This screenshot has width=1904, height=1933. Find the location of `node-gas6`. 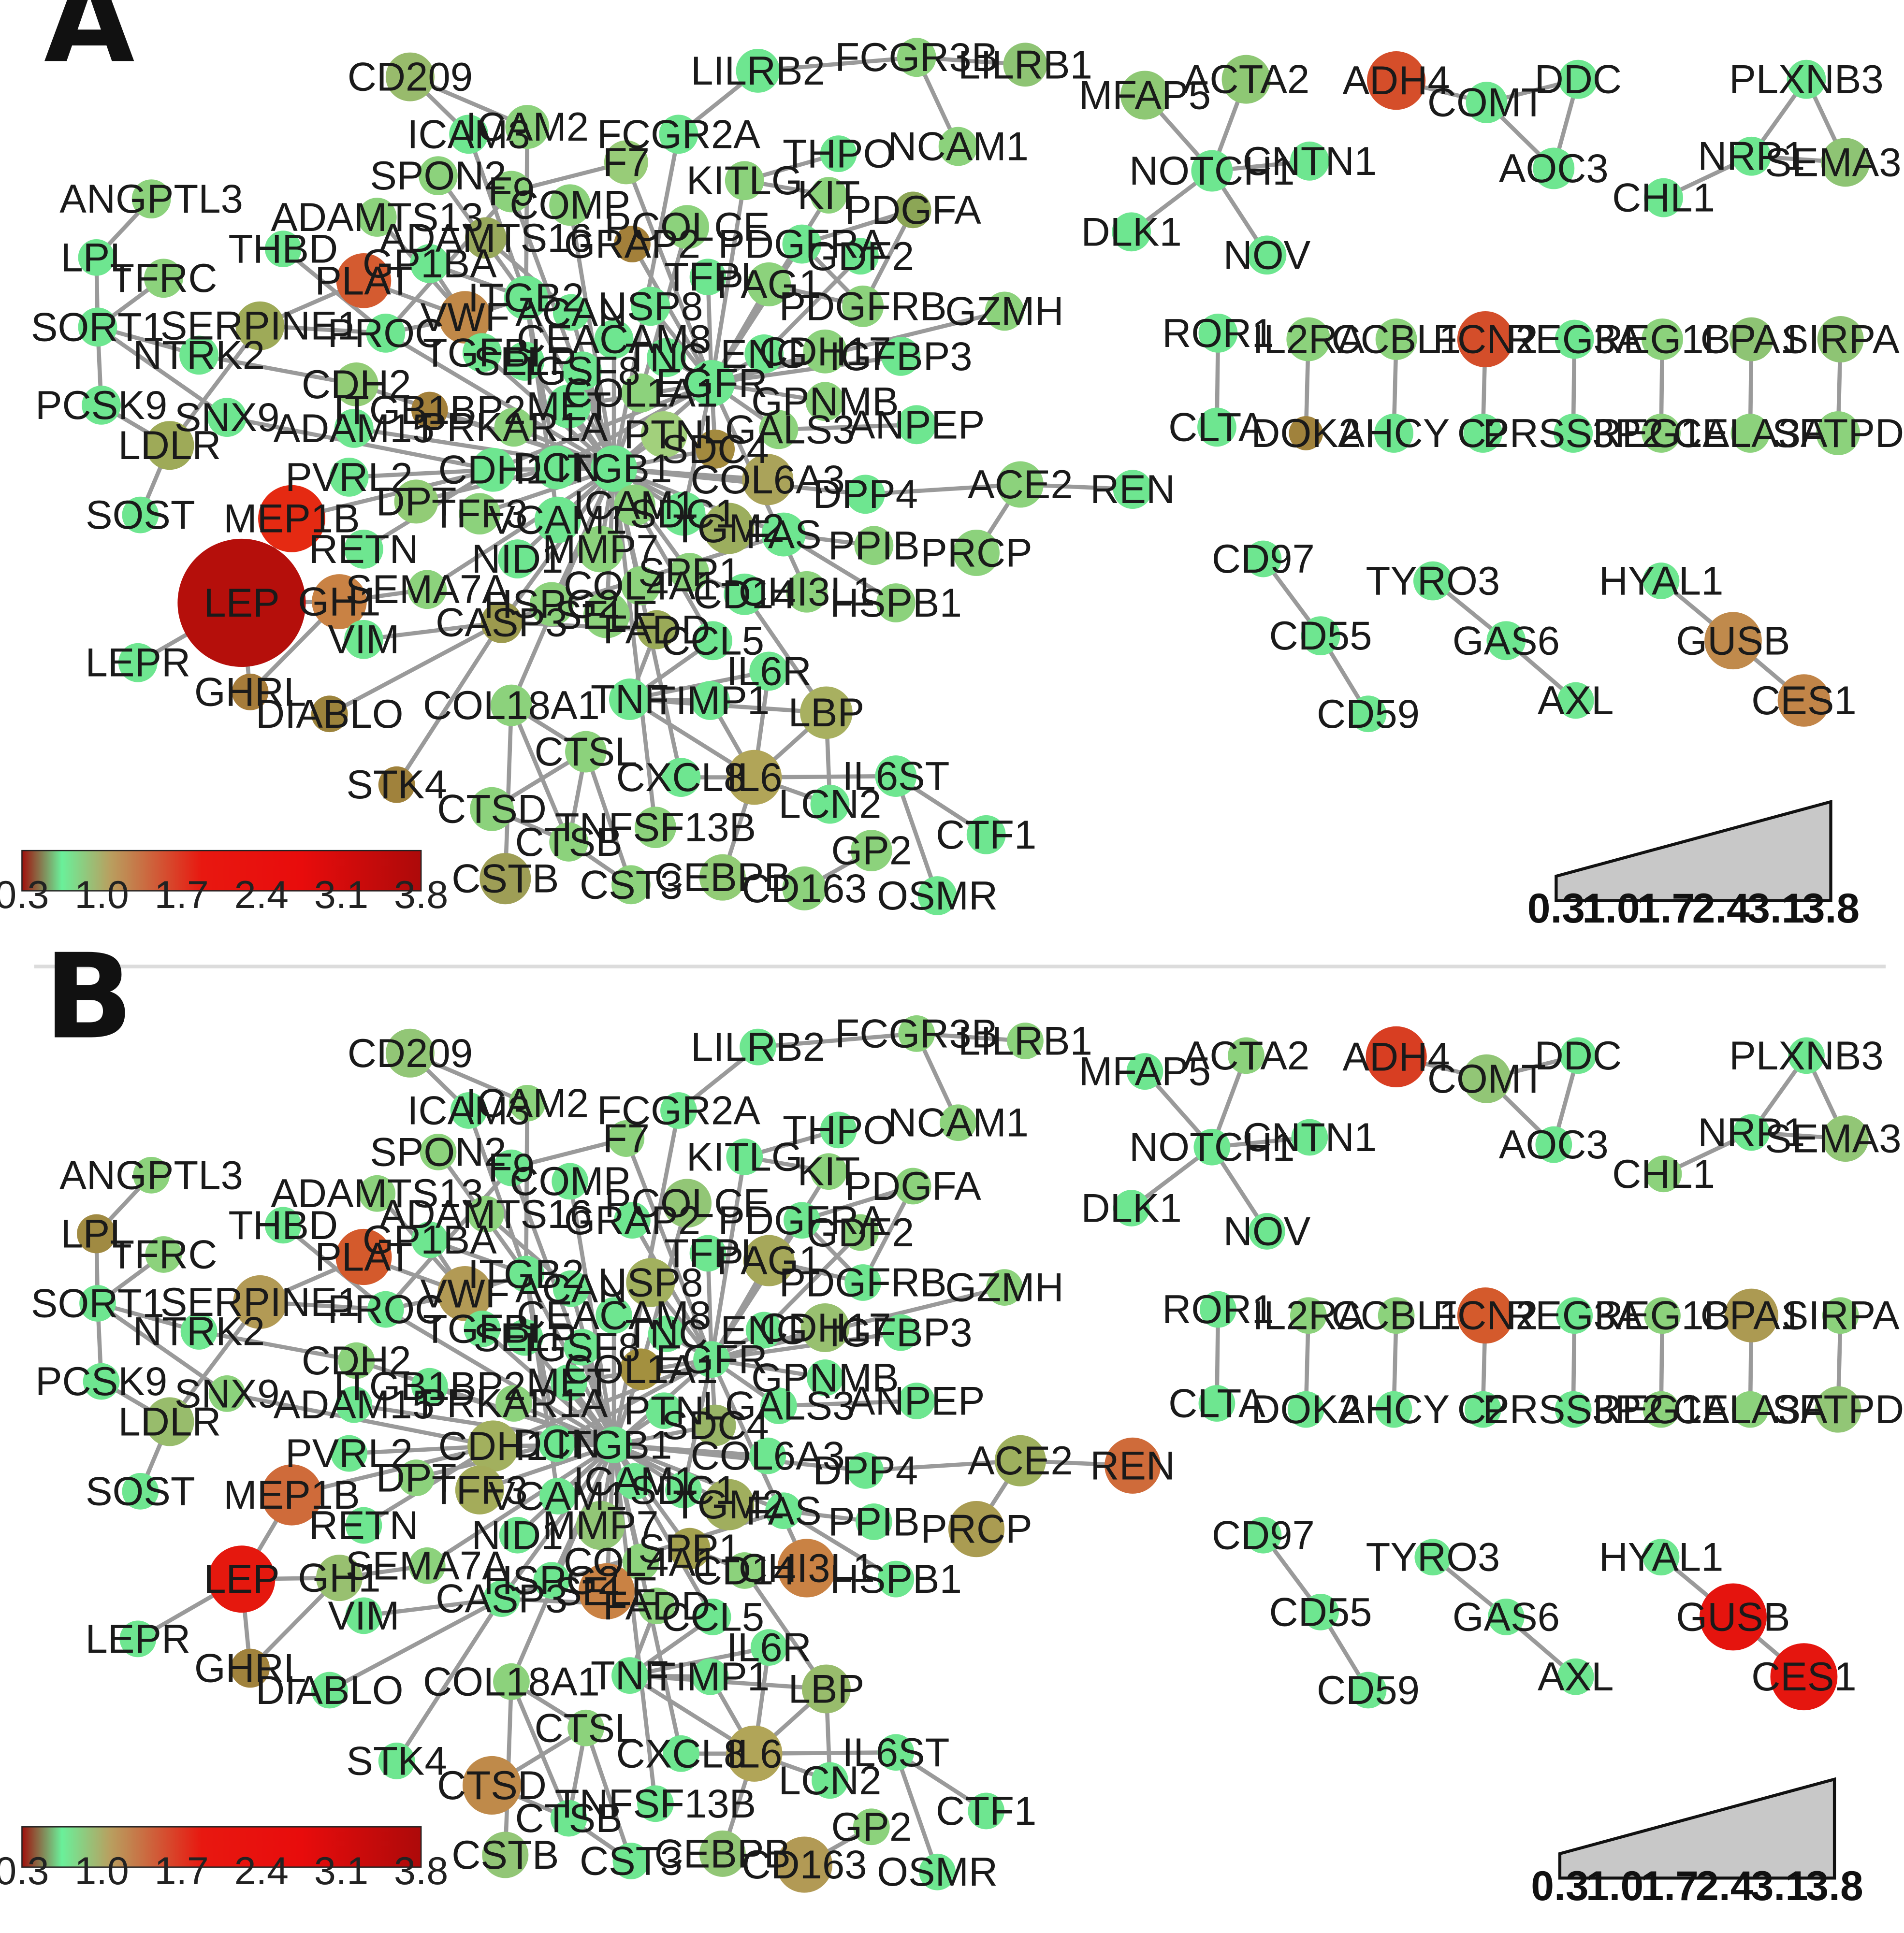

node-gas6 is located at coordinates (1506, 1617).